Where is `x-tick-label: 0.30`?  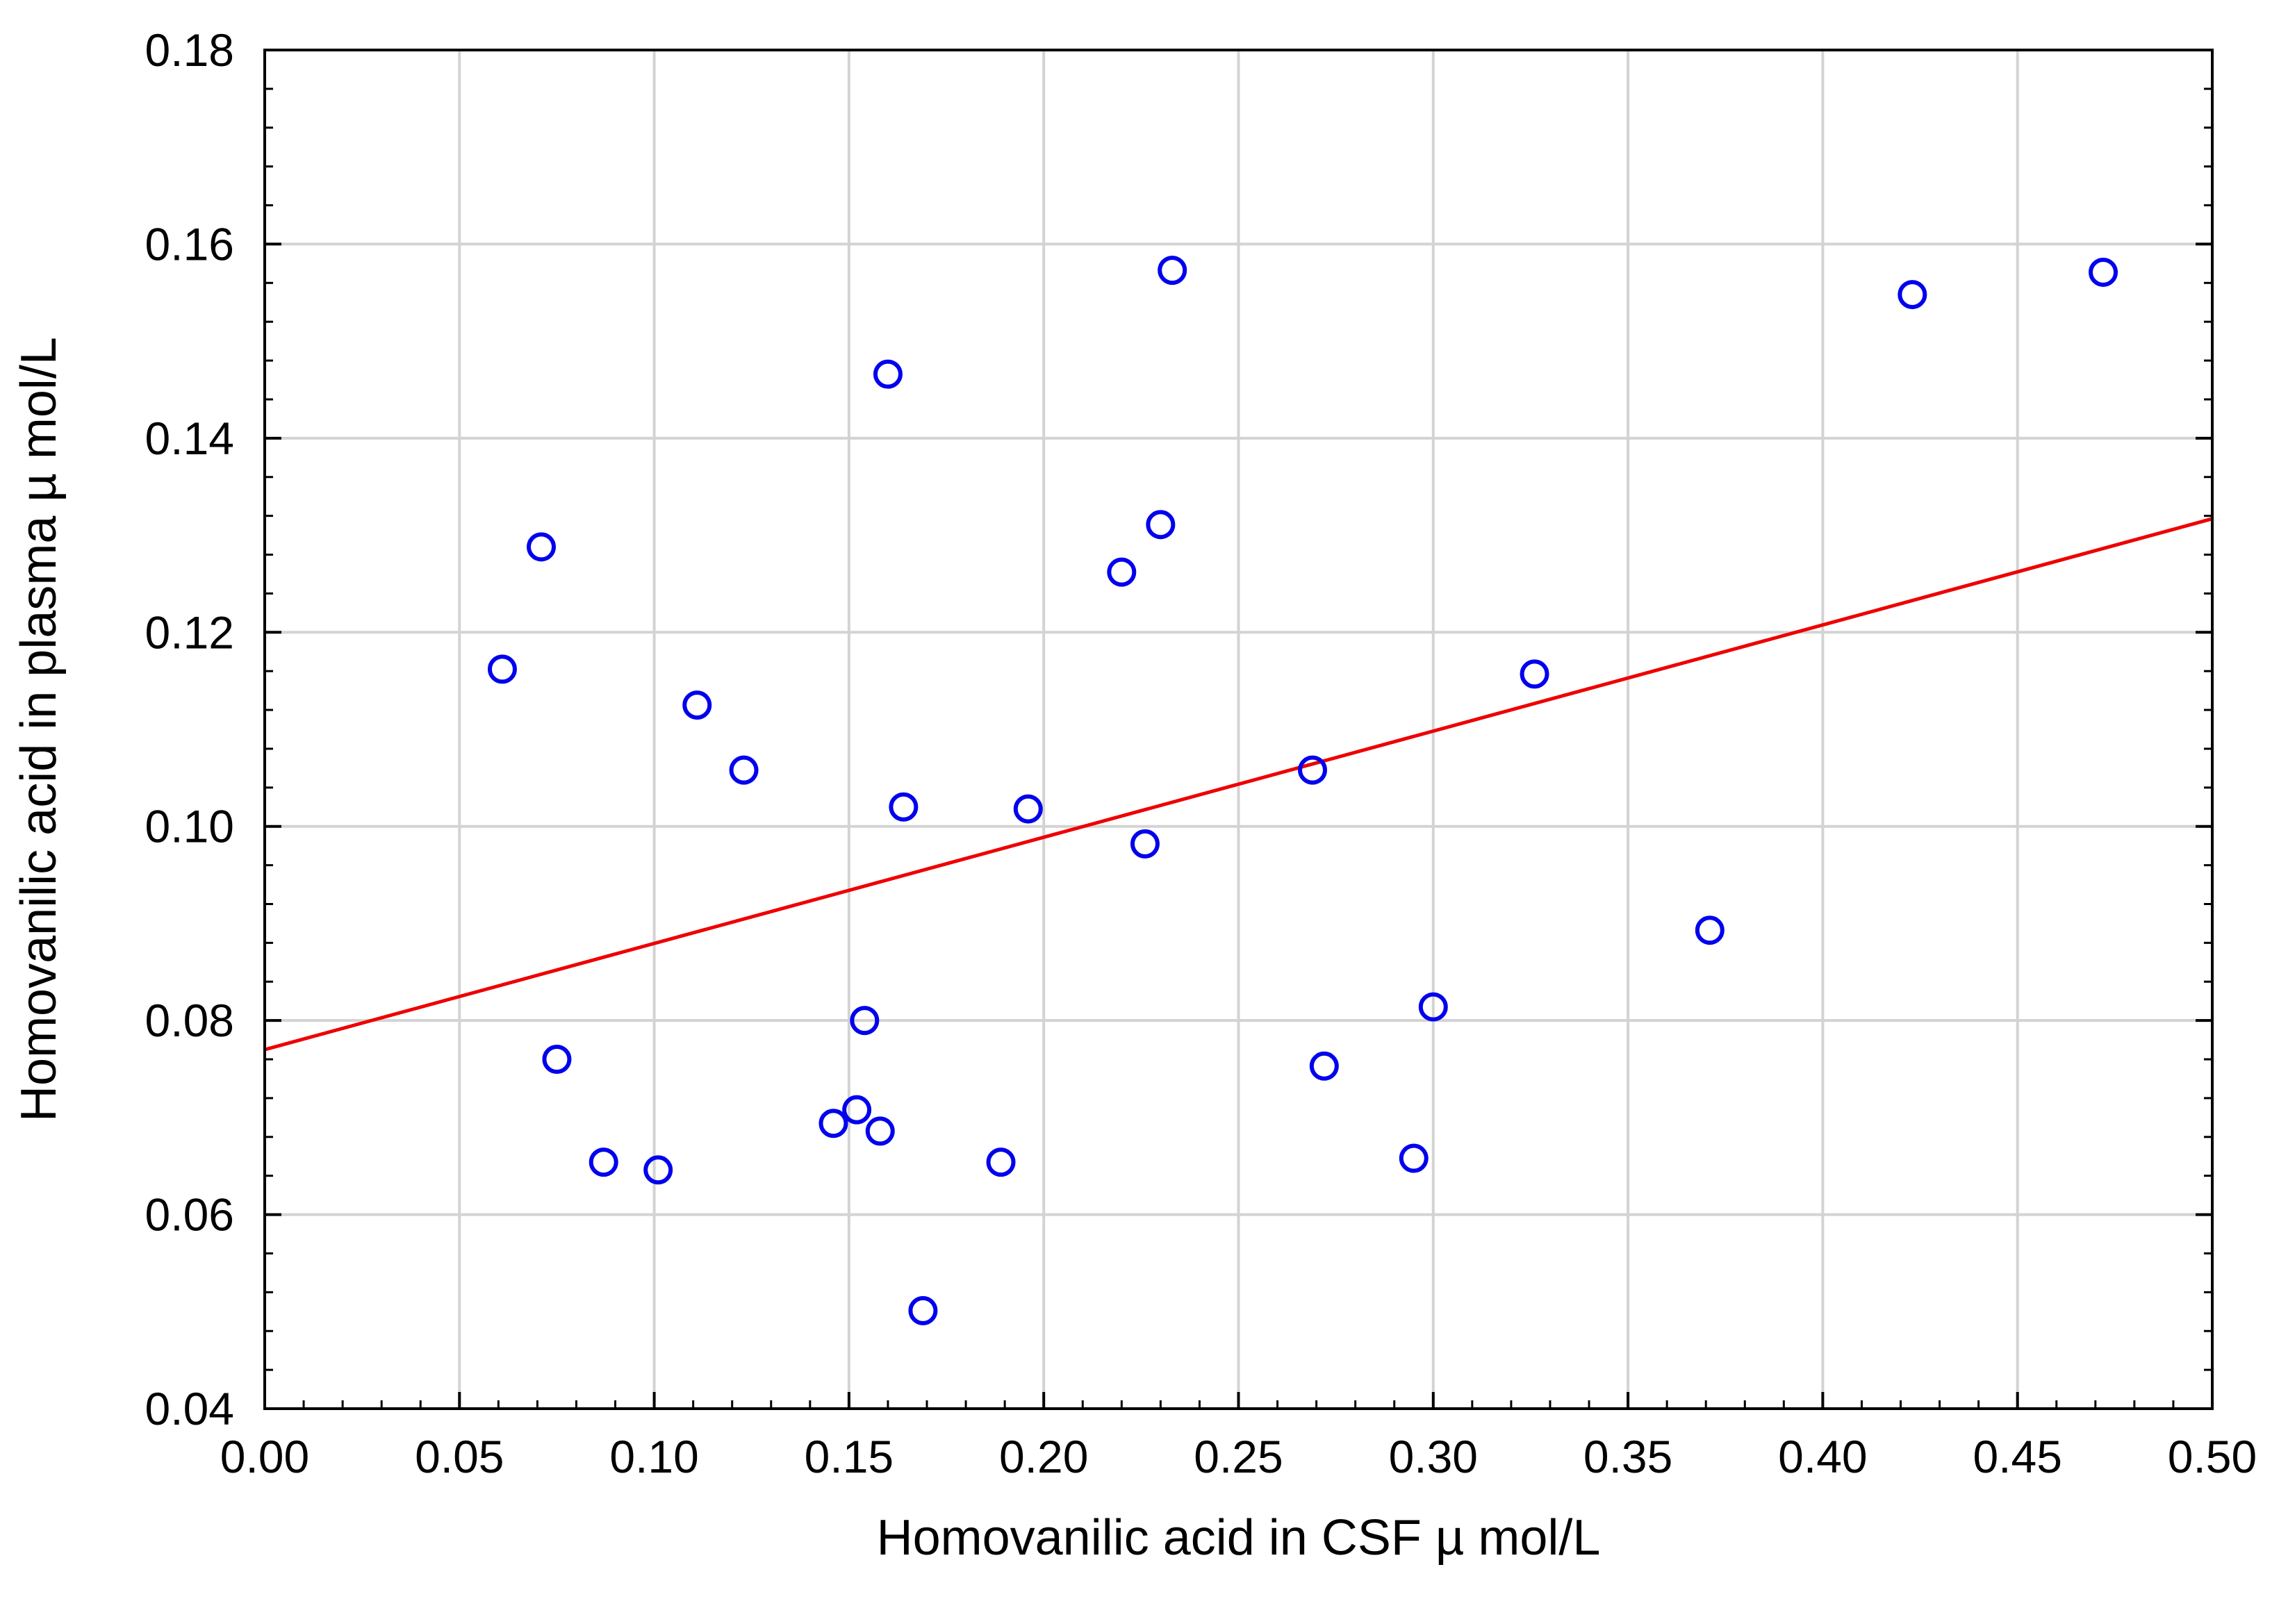 x-tick-label: 0.30 is located at coordinates (1433, 1457).